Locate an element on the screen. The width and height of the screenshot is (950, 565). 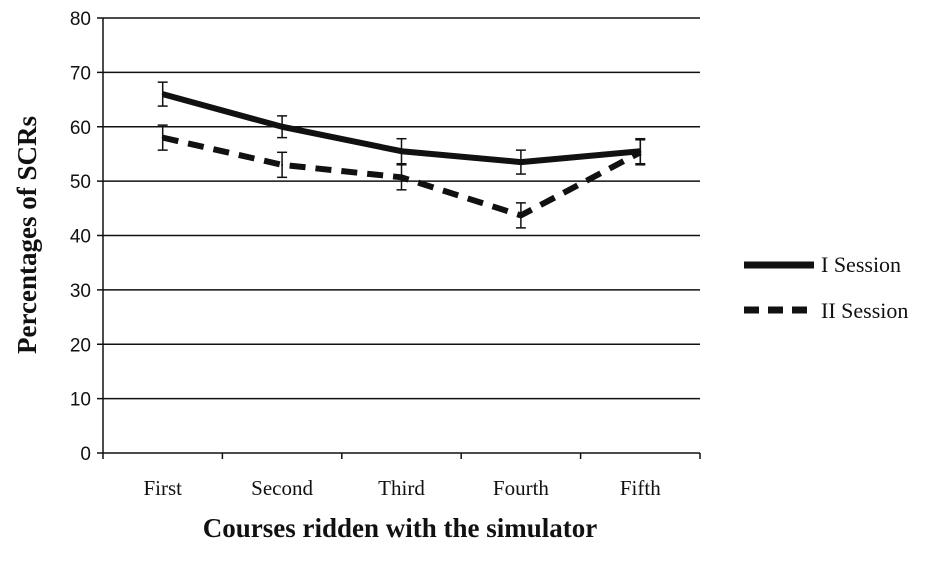
y-axis-title: Percentages of SCRs is located at coordinates (27, 235).